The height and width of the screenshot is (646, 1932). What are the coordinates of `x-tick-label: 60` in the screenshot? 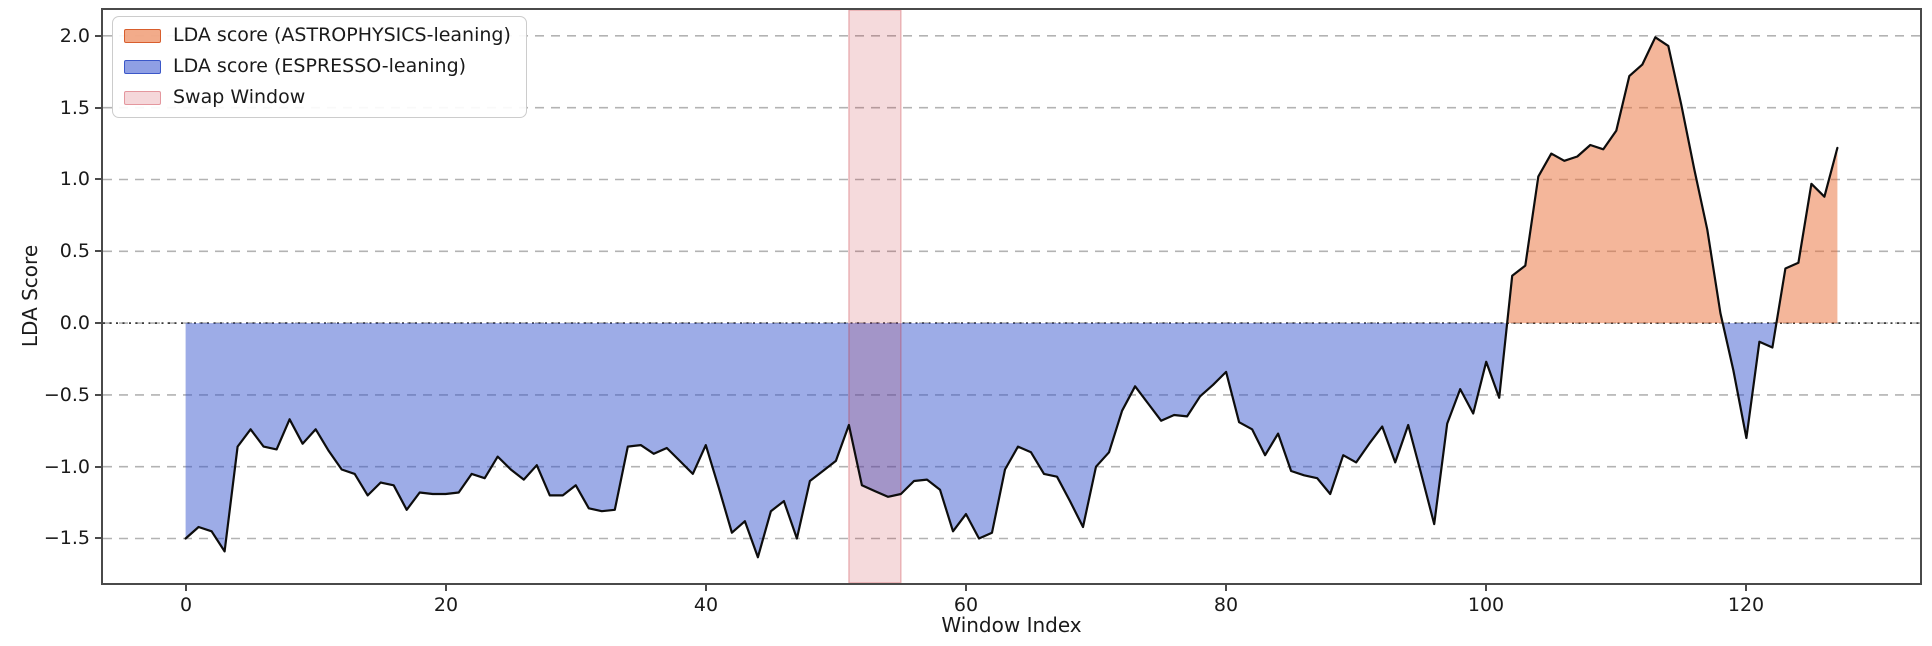 It's located at (966, 605).